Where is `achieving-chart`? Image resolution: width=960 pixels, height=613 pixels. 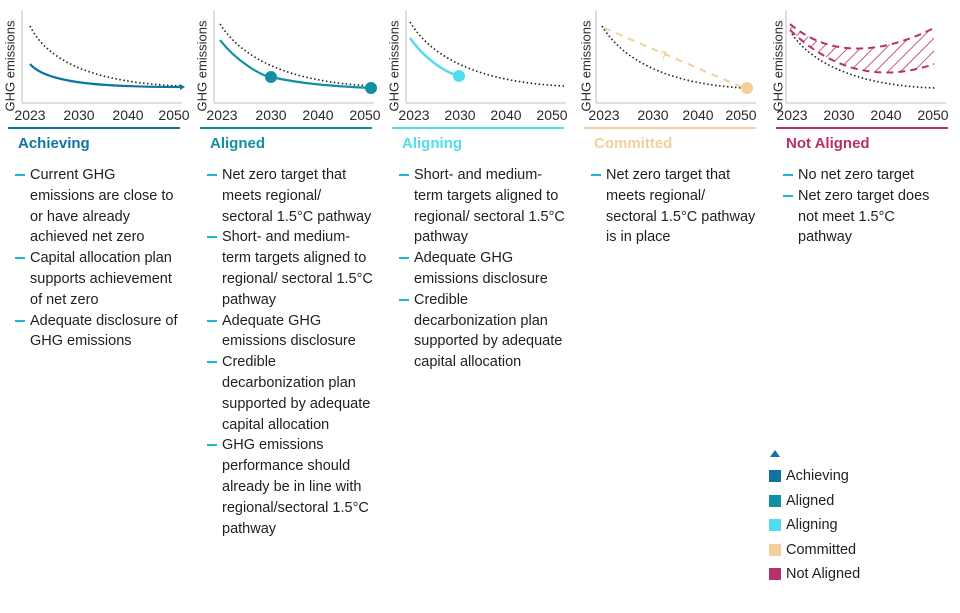 achieving-chart is located at coordinates (103, 57).